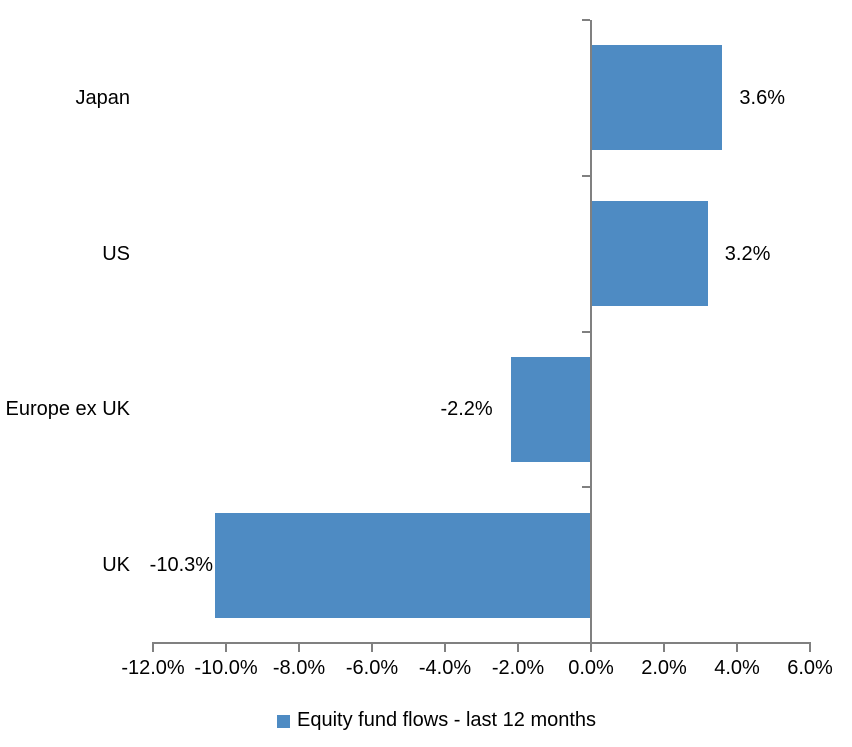  What do you see at coordinates (116, 565) in the screenshot?
I see `category-label-uk: UK` at bounding box center [116, 565].